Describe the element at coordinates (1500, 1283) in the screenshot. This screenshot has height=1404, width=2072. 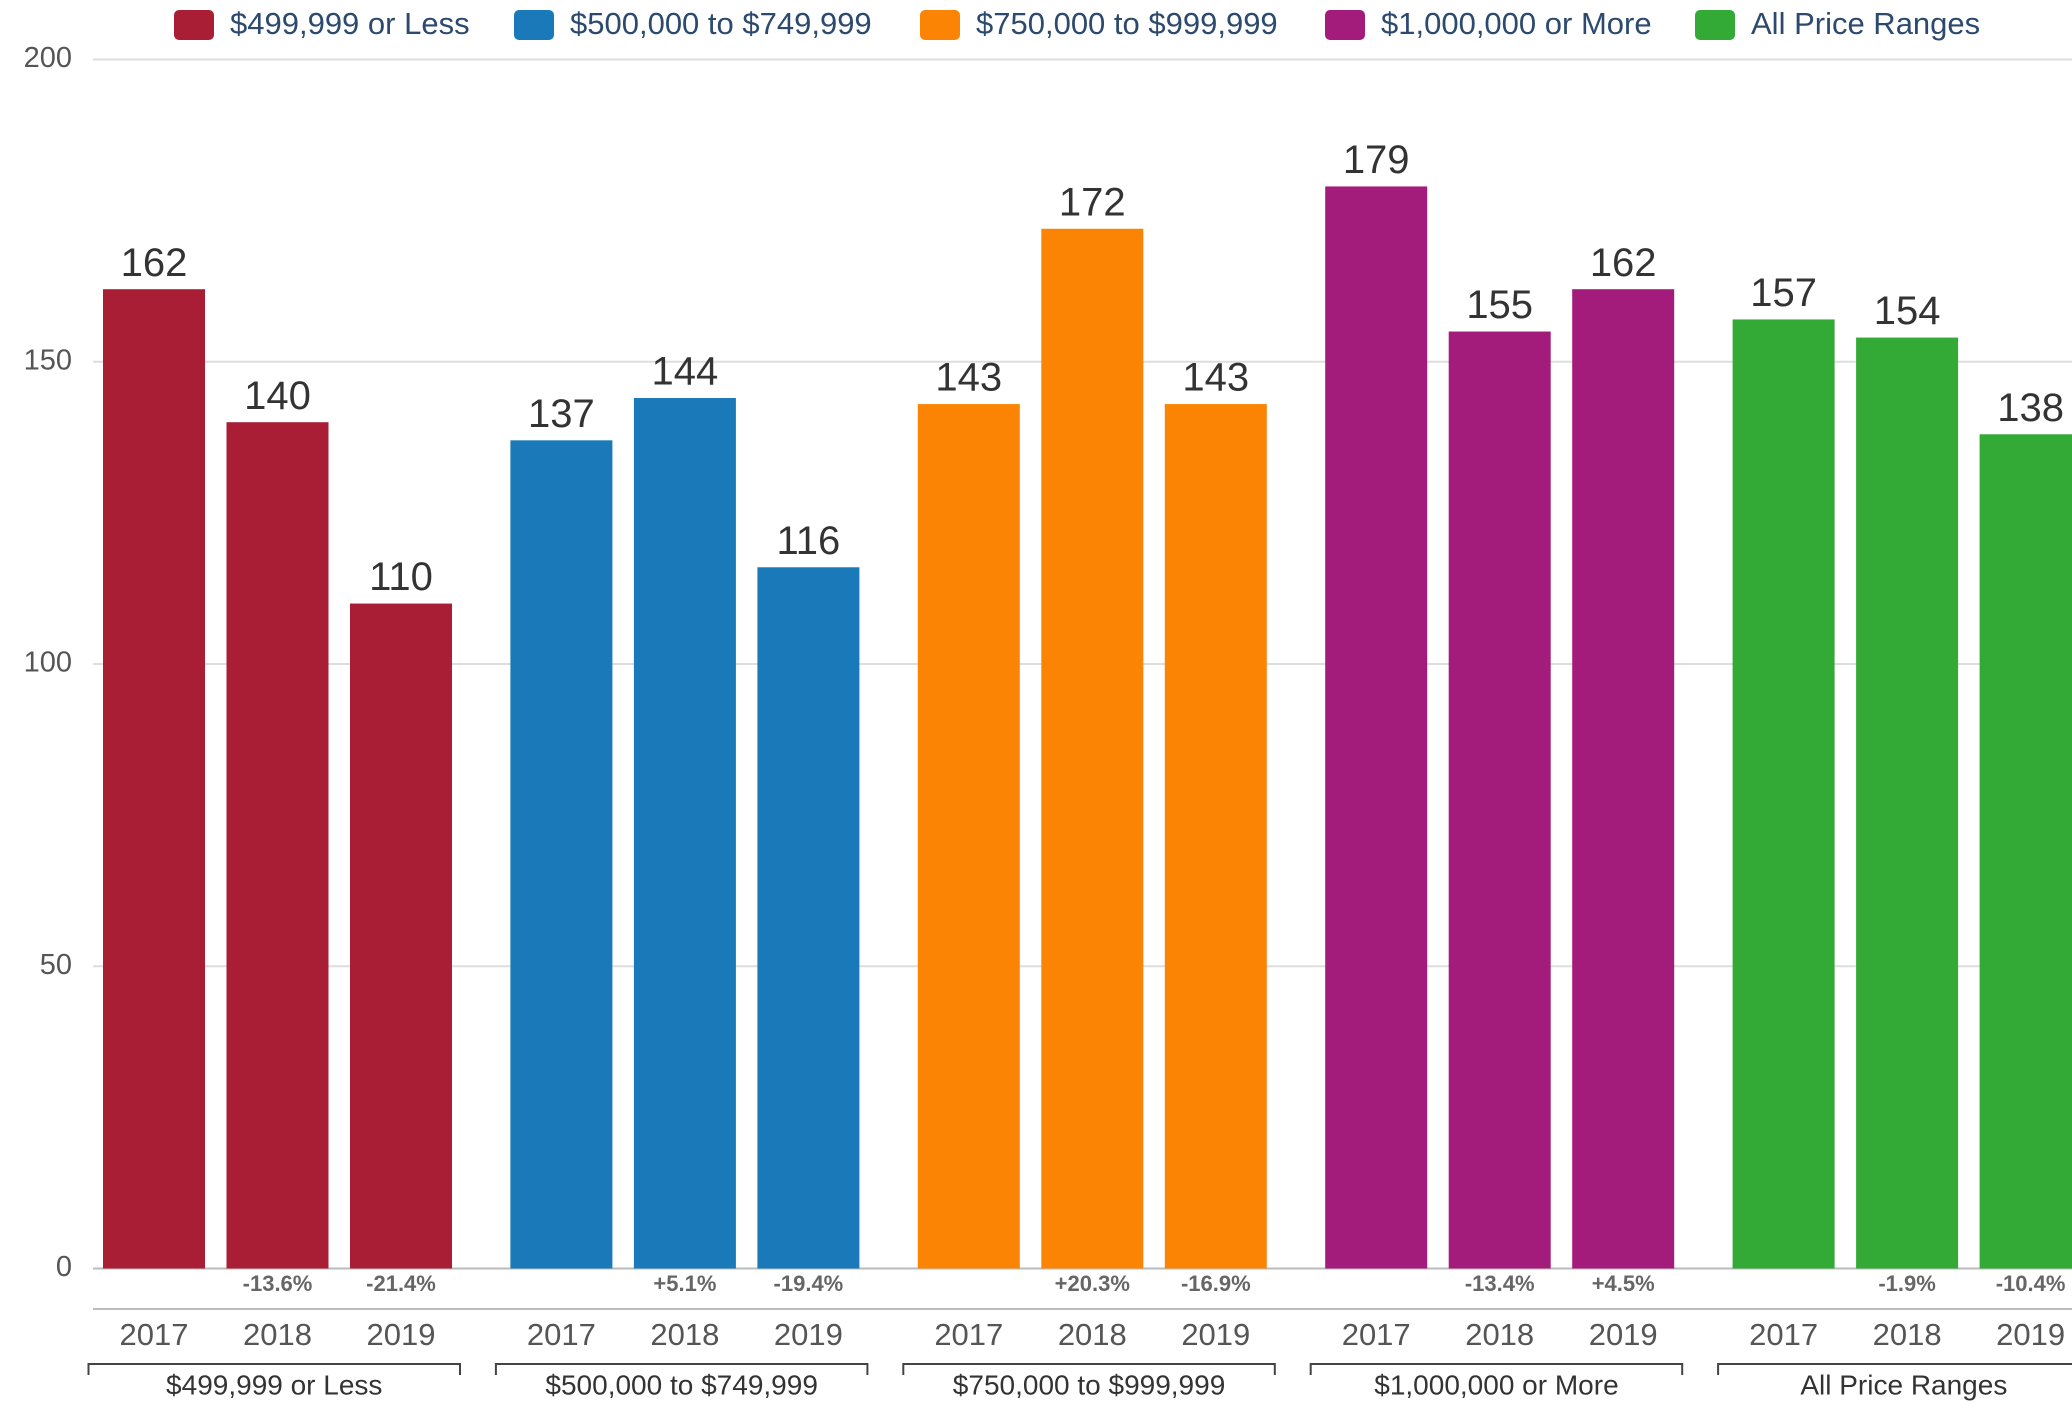
I see `change-label: -13.4%` at that location.